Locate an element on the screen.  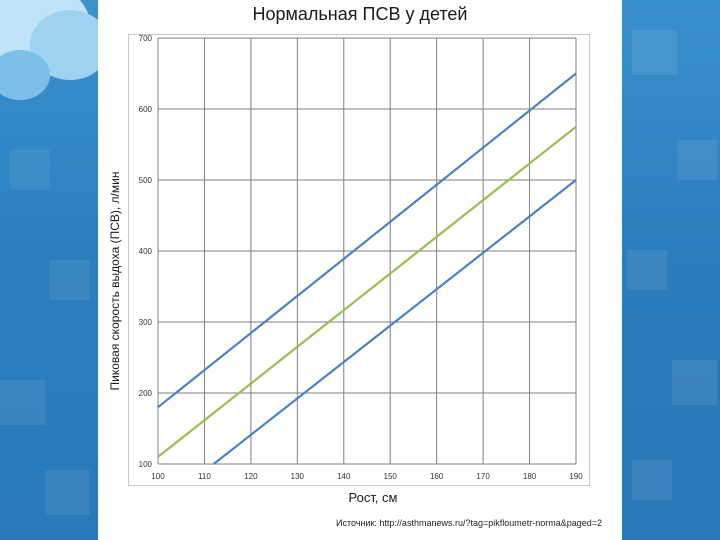
right-background-panel is located at coordinates (671, 270).